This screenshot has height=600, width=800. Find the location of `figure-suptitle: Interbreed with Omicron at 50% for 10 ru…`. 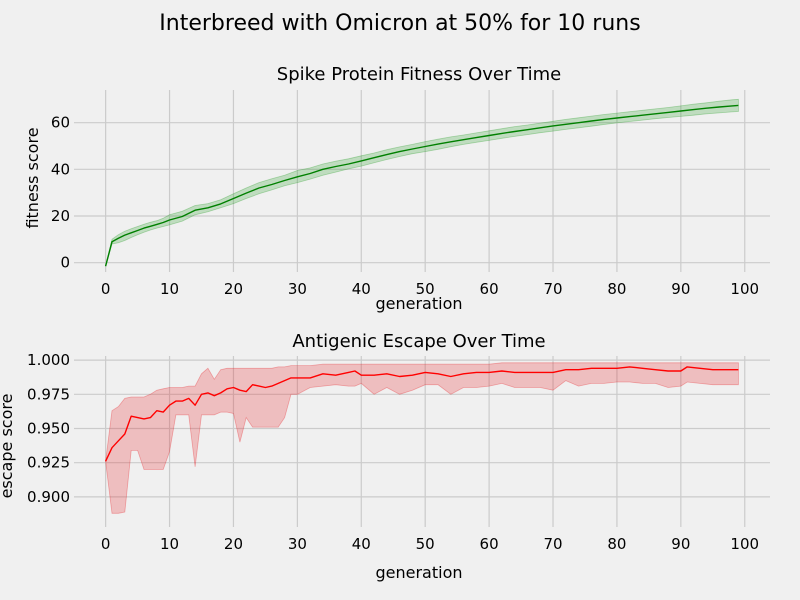

figure-suptitle: Interbreed with Omicron at 50% for 10 ru… is located at coordinates (399, 23).